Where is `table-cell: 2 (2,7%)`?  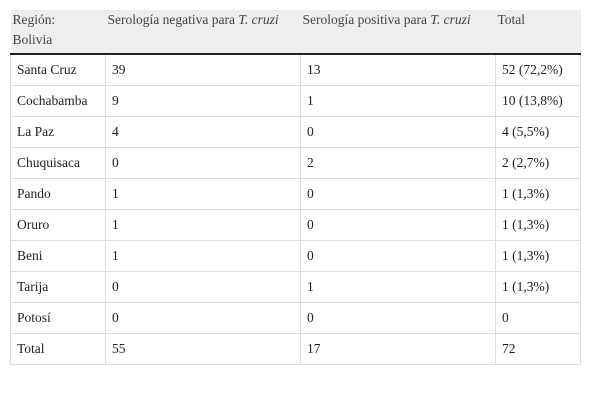
table-cell: 2 (2,7%) is located at coordinates (538, 163).